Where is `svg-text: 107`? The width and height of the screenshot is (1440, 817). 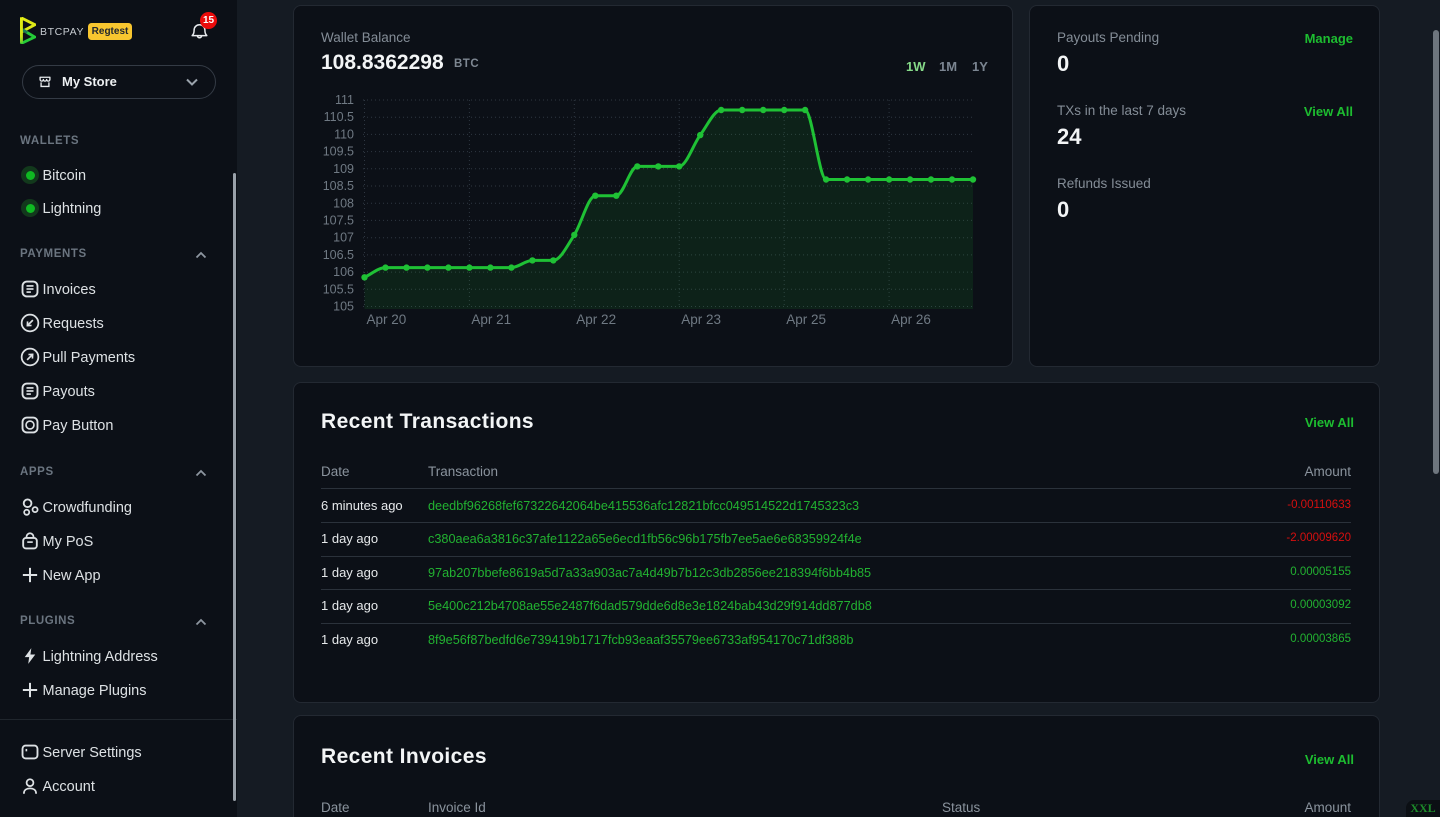 svg-text: 107 is located at coordinates (343, 238).